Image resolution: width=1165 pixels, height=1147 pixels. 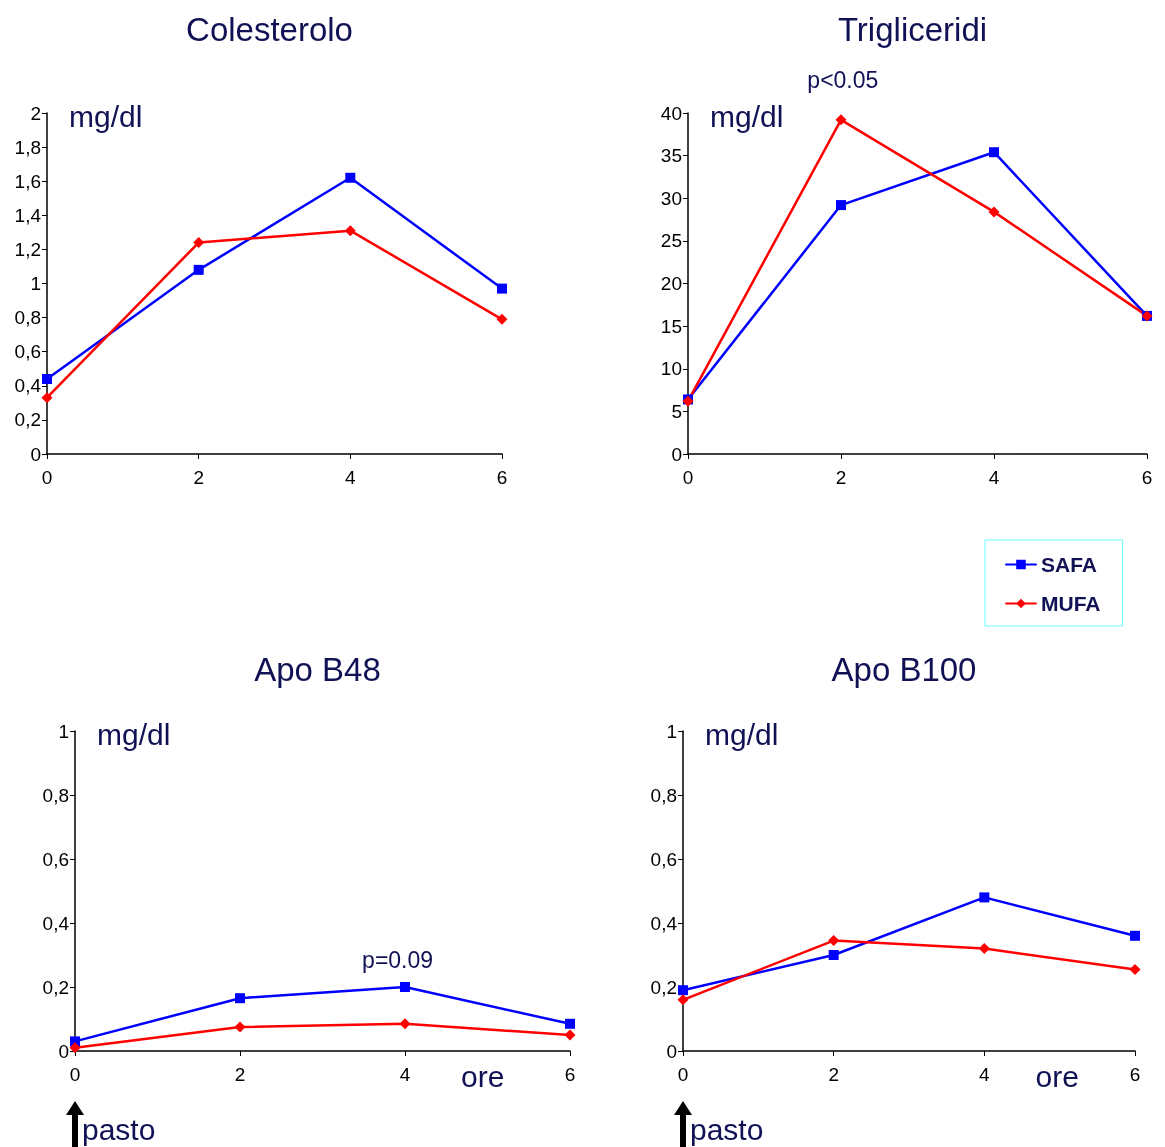 What do you see at coordinates (671, 326) in the screenshot?
I see `y-tick-label: 15` at bounding box center [671, 326].